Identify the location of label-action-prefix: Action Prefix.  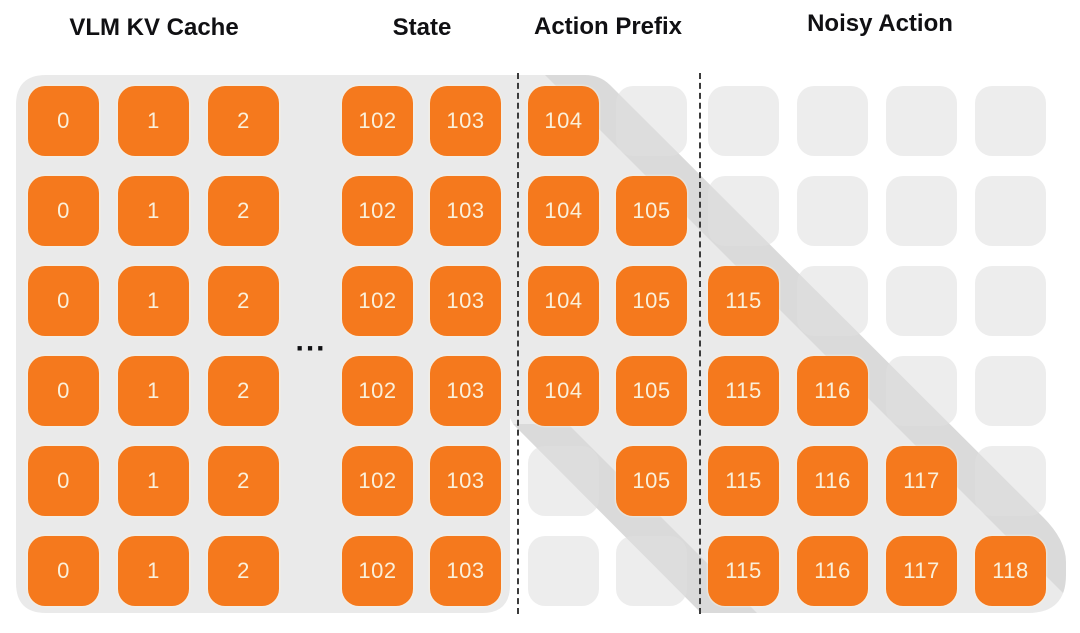
(608, 26).